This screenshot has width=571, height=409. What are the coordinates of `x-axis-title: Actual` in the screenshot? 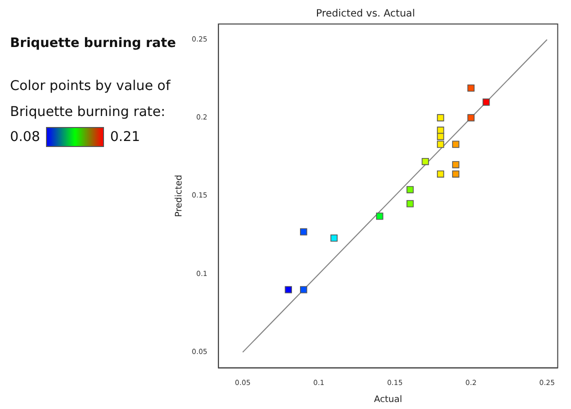 It's located at (388, 399).